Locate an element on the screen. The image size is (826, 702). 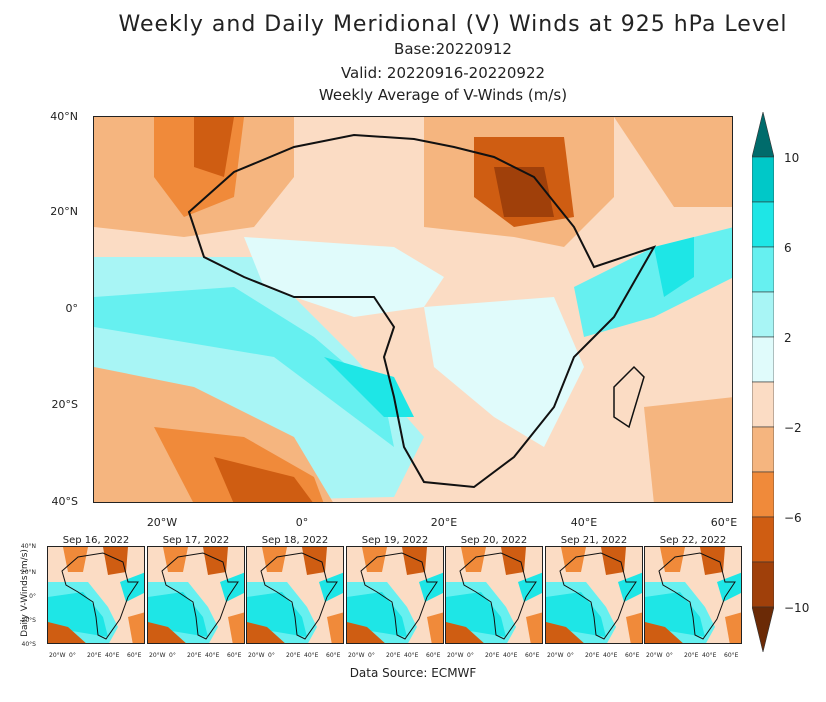
valid-range: Valid: 20220916-20220922 is located at coordinates (443, 73).